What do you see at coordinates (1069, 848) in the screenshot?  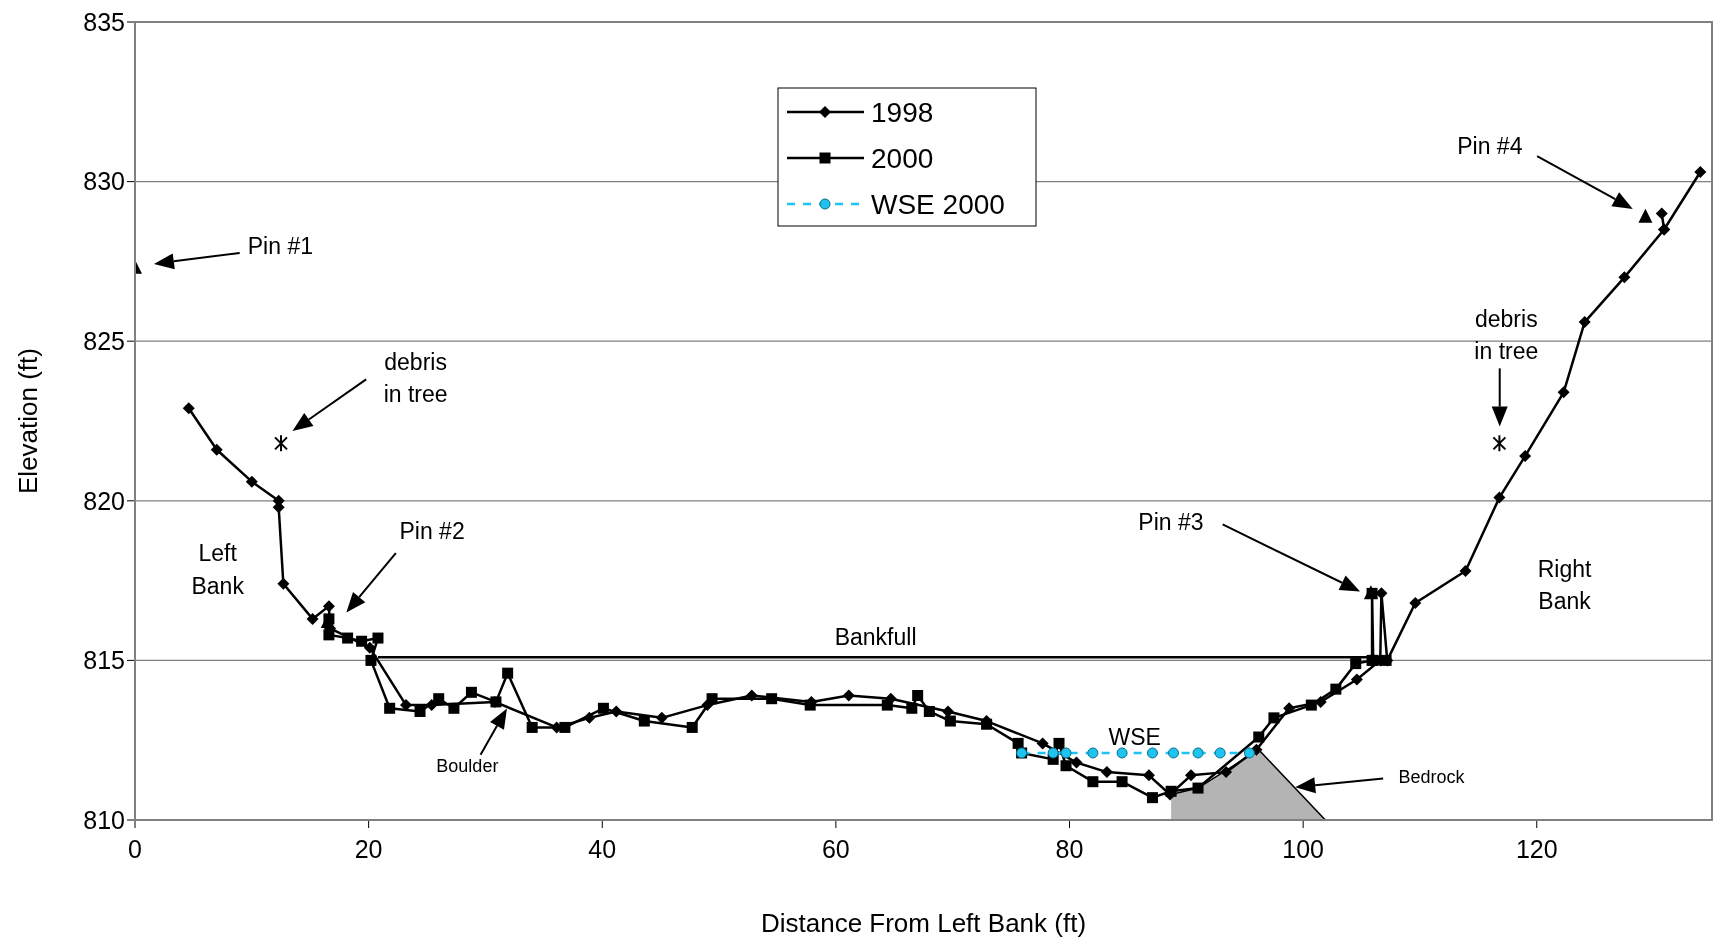 I see `x-tick-label: 80` at bounding box center [1069, 848].